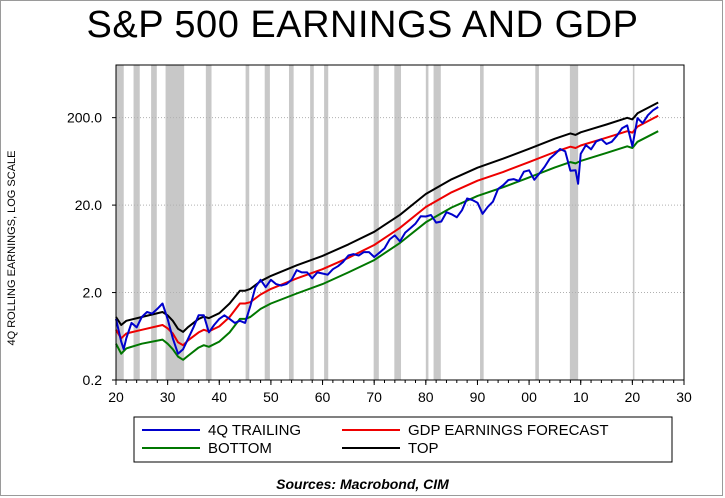 The image size is (725, 498). What do you see at coordinates (323, 397) in the screenshot?
I see `x-tick-label: 60` at bounding box center [323, 397].